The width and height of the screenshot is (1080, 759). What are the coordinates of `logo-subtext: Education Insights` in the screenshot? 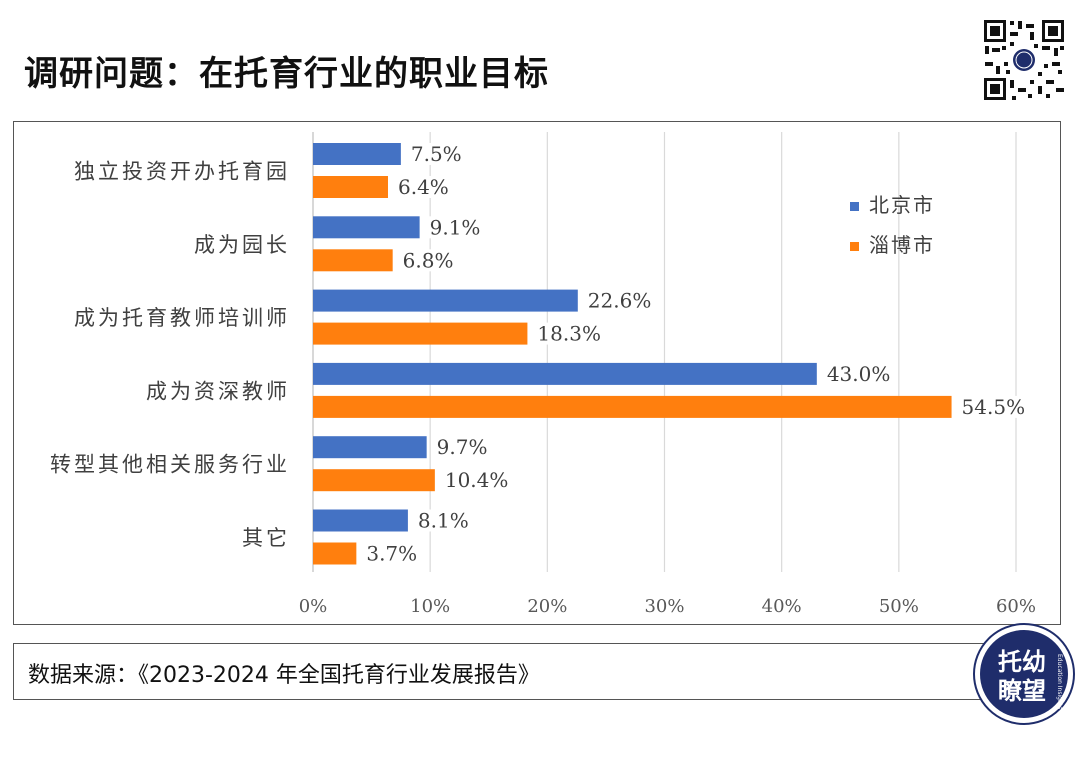 It's located at (1059, 681).